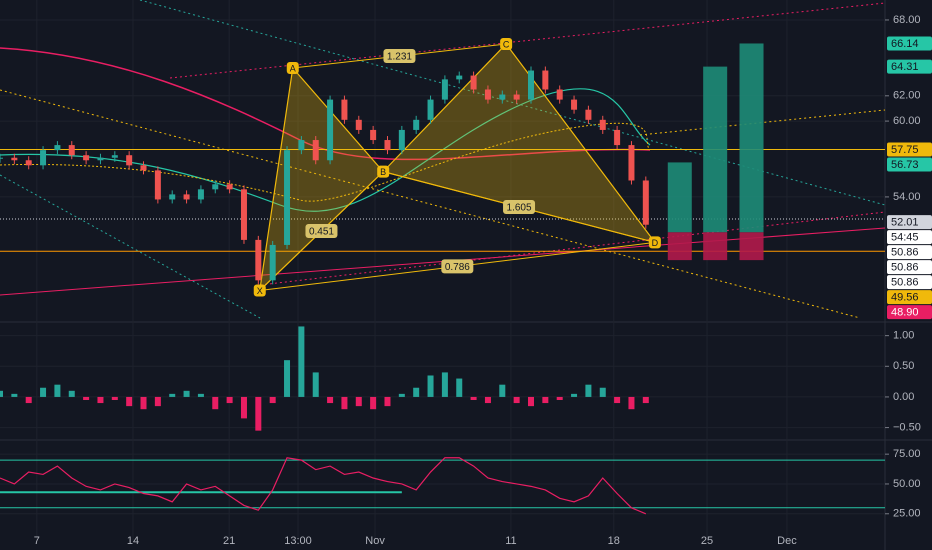 This screenshot has width=932, height=550. I want to click on x-tick-label: Dec, so click(787, 541).